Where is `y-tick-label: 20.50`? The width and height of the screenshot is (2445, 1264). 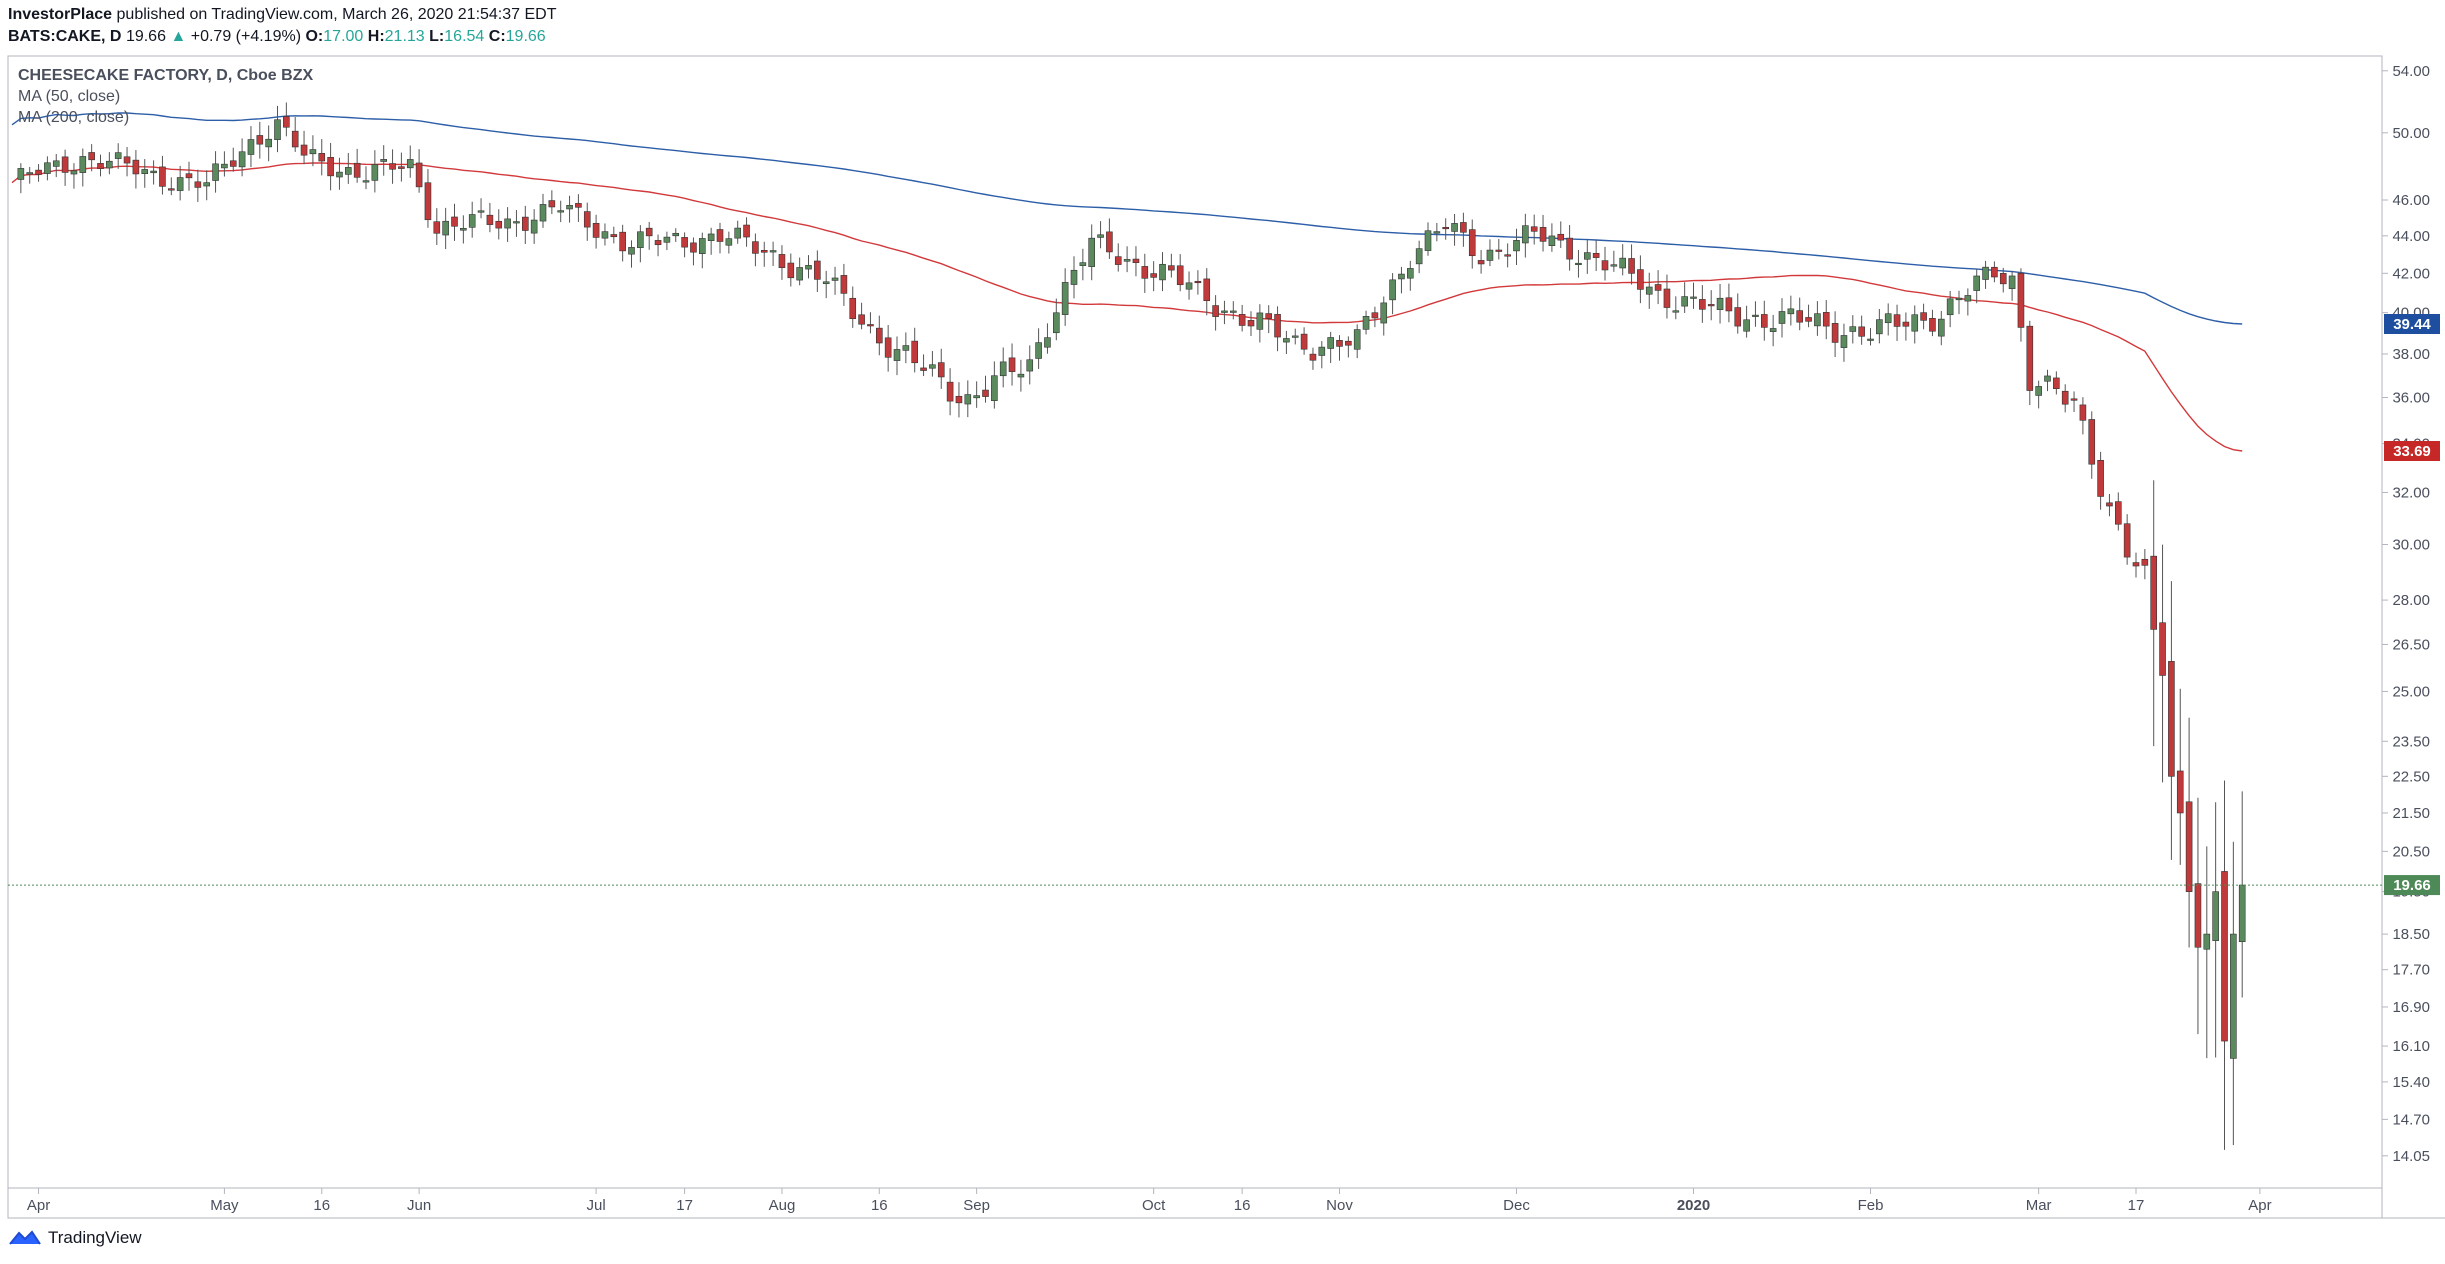
y-tick-label: 20.50 is located at coordinates (2411, 851).